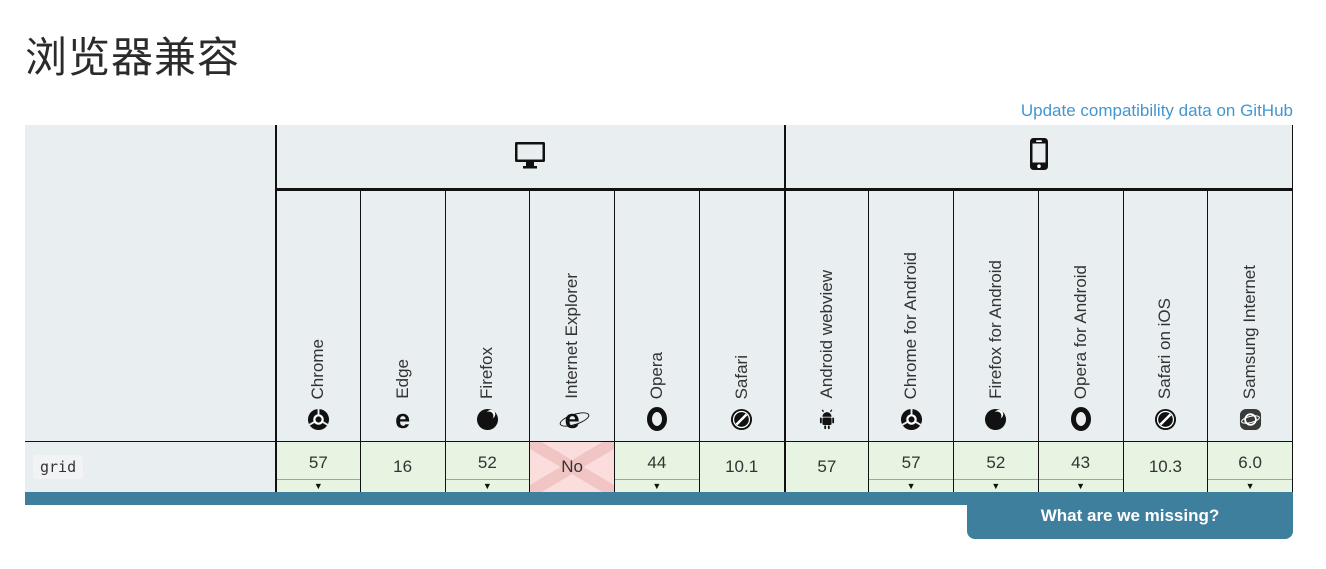 The image size is (1326, 569). I want to click on table-corner-cell, so click(150, 283).